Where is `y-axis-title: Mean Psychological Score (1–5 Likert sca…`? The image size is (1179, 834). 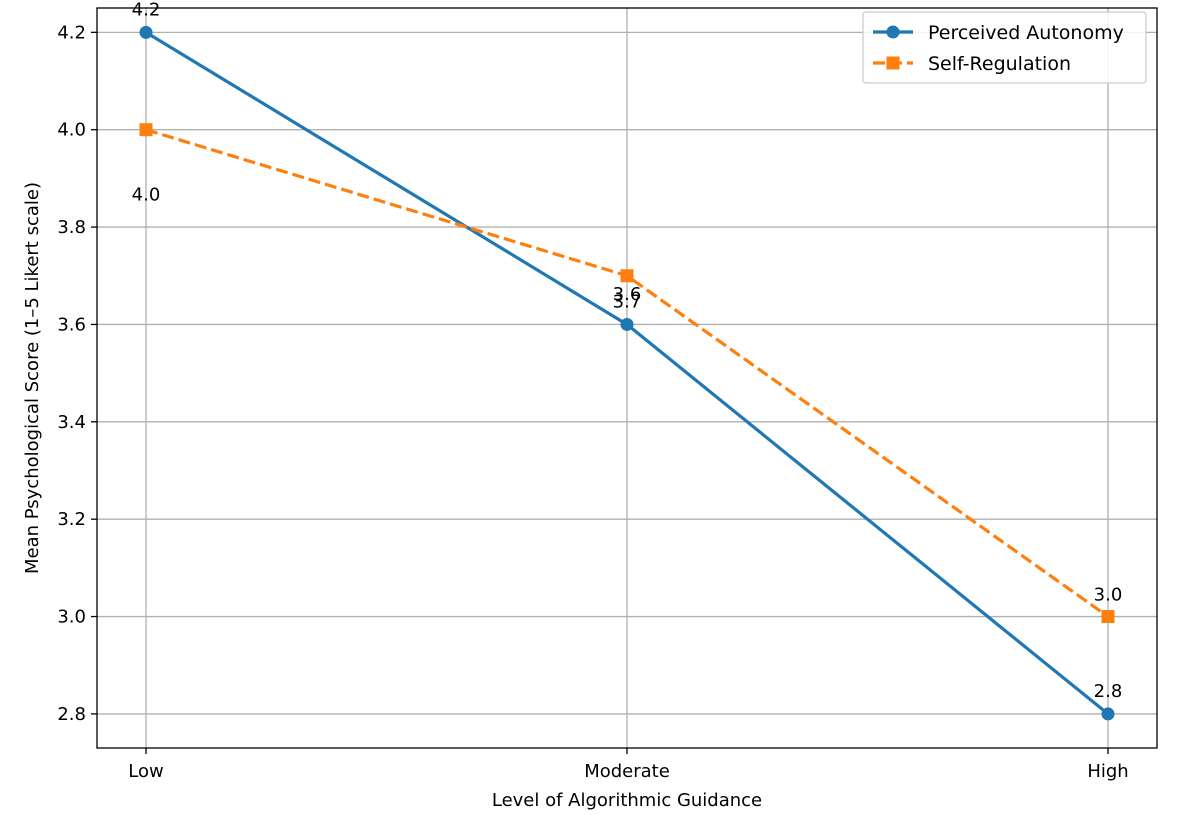 y-axis-title: Mean Psychological Score (1–5 Likert sca… is located at coordinates (32, 378).